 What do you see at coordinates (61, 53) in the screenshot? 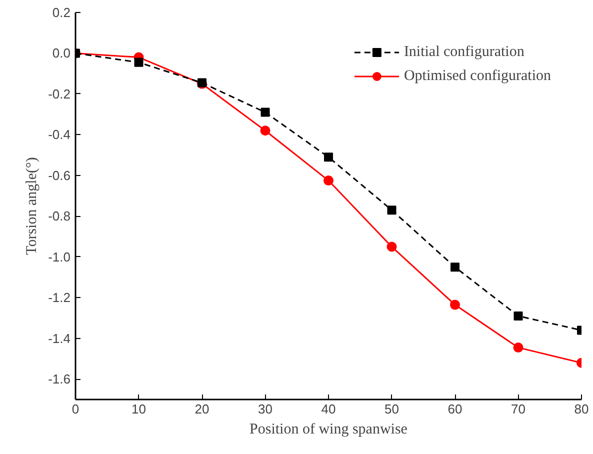
I see `y-tick-label: 0.0` at bounding box center [61, 53].